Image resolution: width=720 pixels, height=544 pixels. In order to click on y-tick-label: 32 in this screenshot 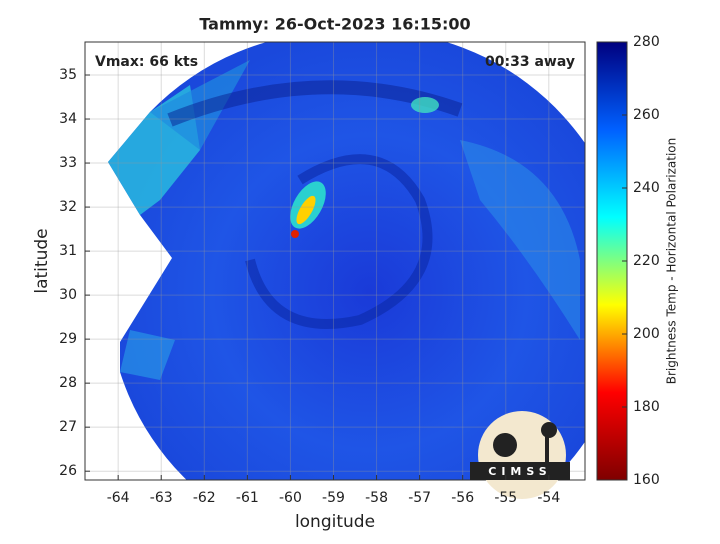, I will do `click(68, 207)`.